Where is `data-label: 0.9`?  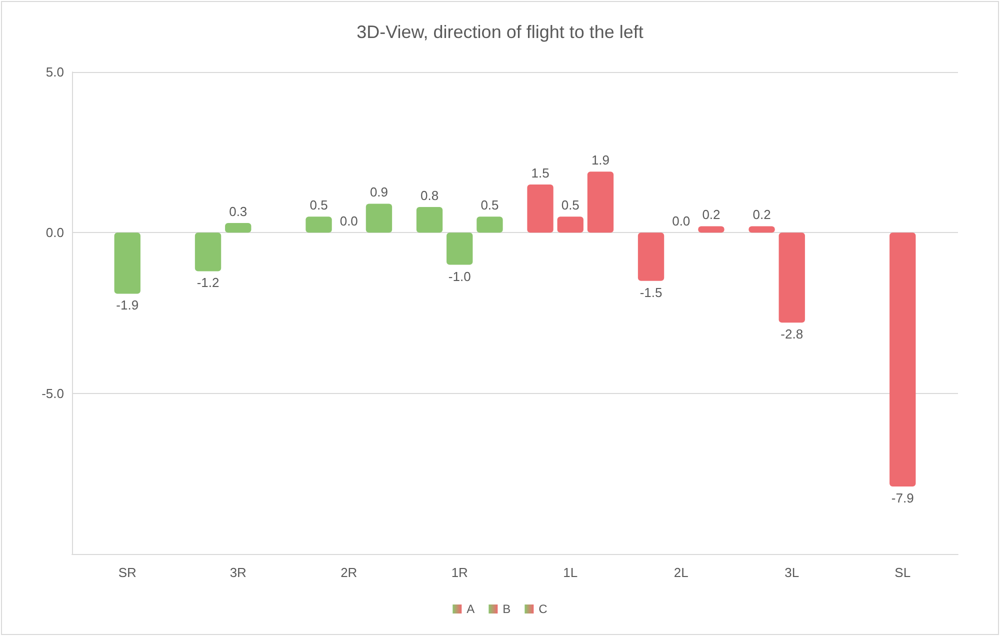 data-label: 0.9 is located at coordinates (379, 192).